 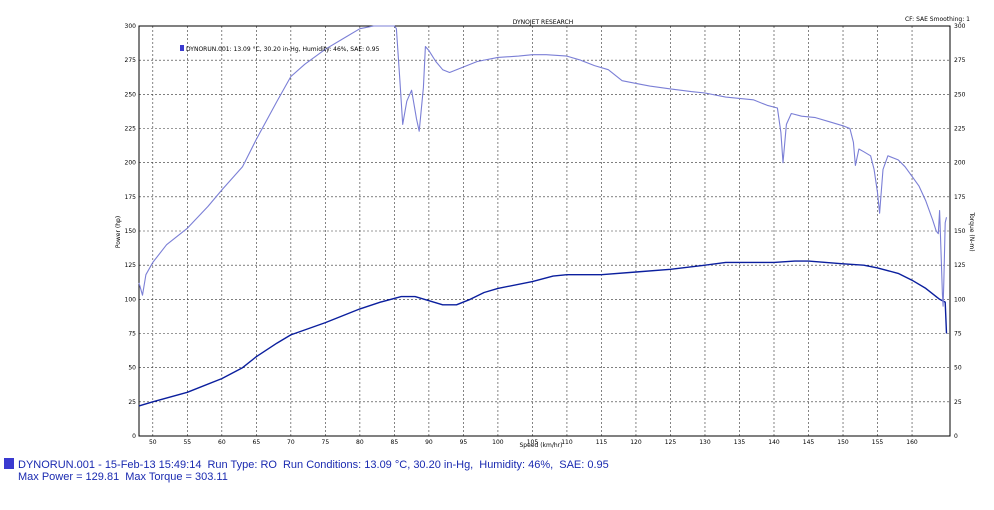 I want to click on y-tick-label-right: 275, so click(x=960, y=60).